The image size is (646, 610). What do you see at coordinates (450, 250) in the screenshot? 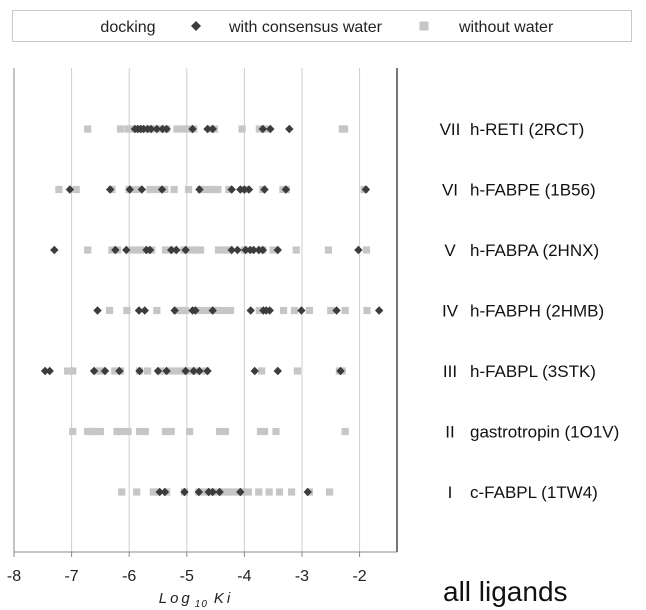
I see `row-numeral: V` at bounding box center [450, 250].